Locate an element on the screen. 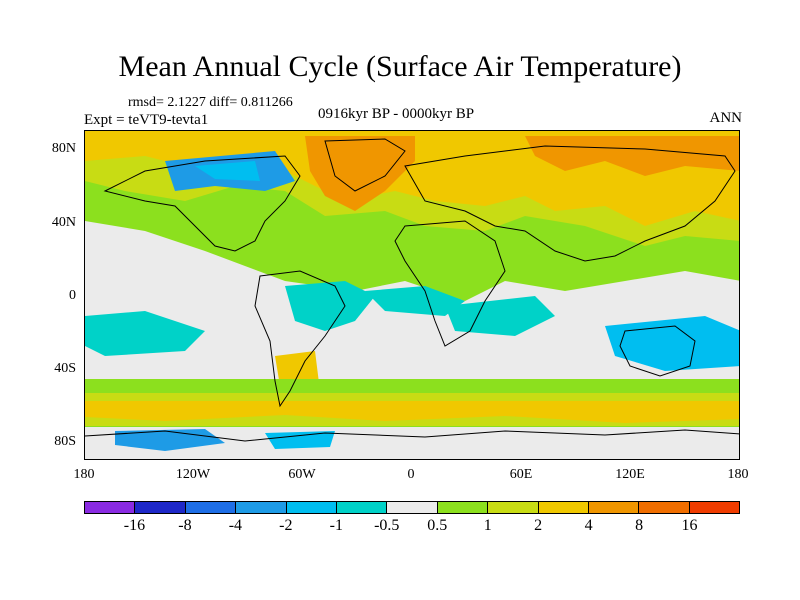 The height and width of the screenshot is (600, 800). africa-coast is located at coordinates (450, 283).